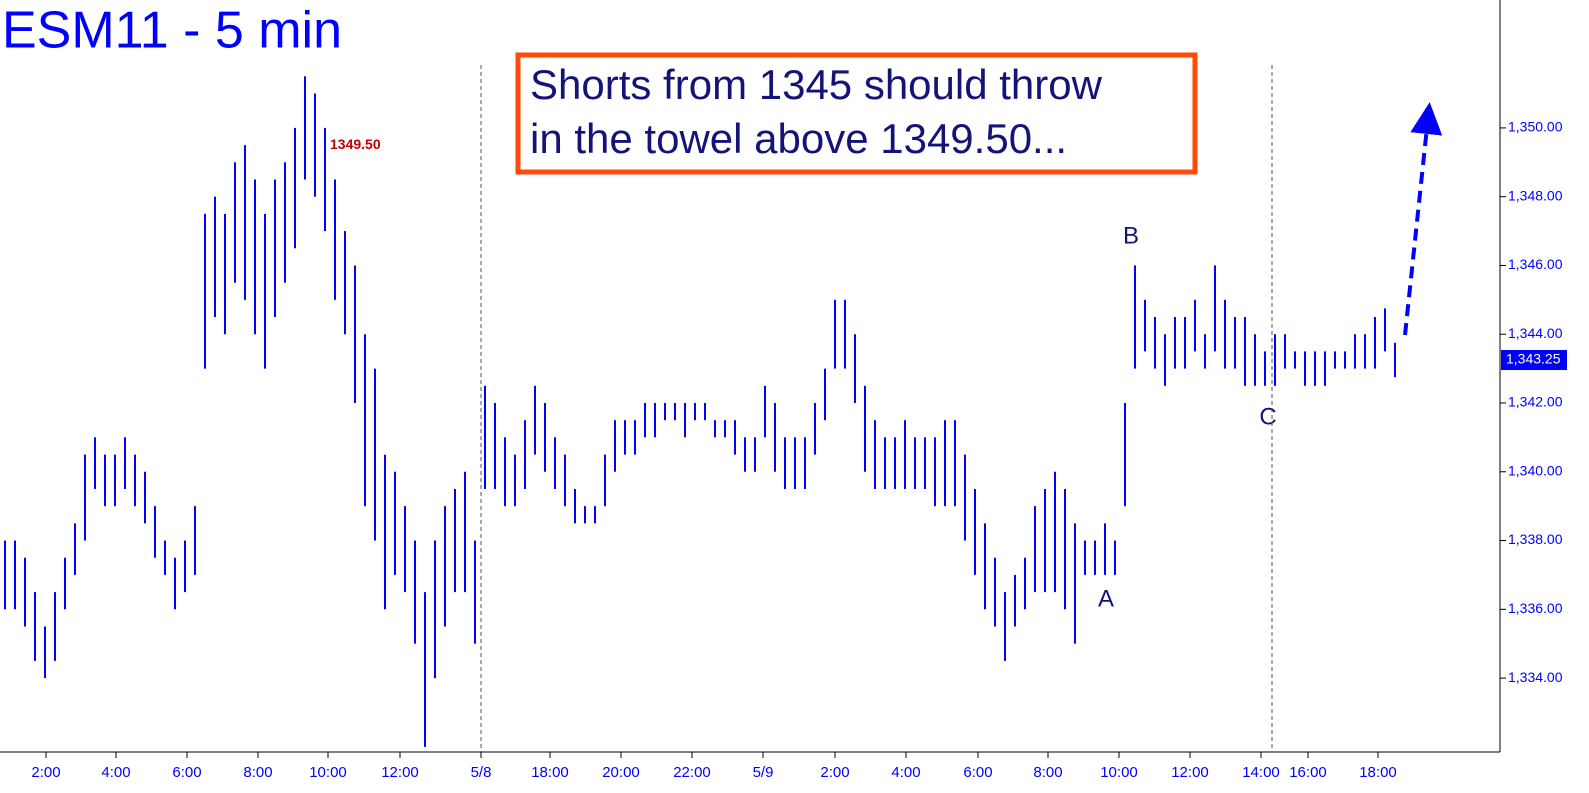 This screenshot has width=1589, height=793. Describe the element at coordinates (172, 31) in the screenshot. I see `chart-title: ESM11 - 5 min` at that location.